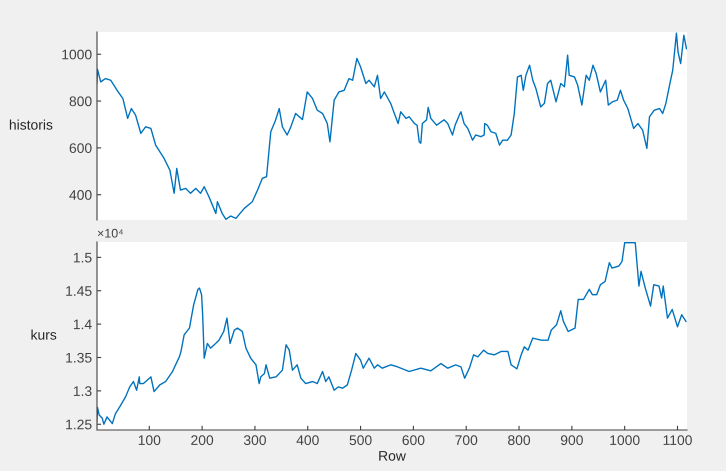 This screenshot has width=726, height=471. Describe the element at coordinates (202, 440) in the screenshot. I see `x-tick-label: 200` at that location.